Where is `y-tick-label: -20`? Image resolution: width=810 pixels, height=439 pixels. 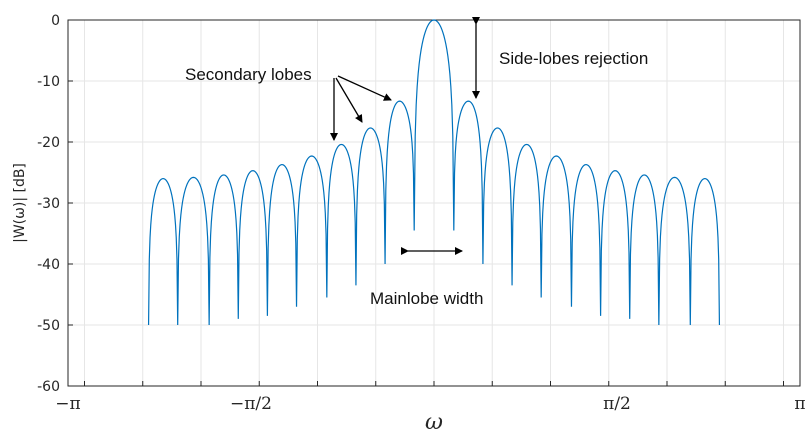
y-tick-label: -20 is located at coordinates (48, 143).